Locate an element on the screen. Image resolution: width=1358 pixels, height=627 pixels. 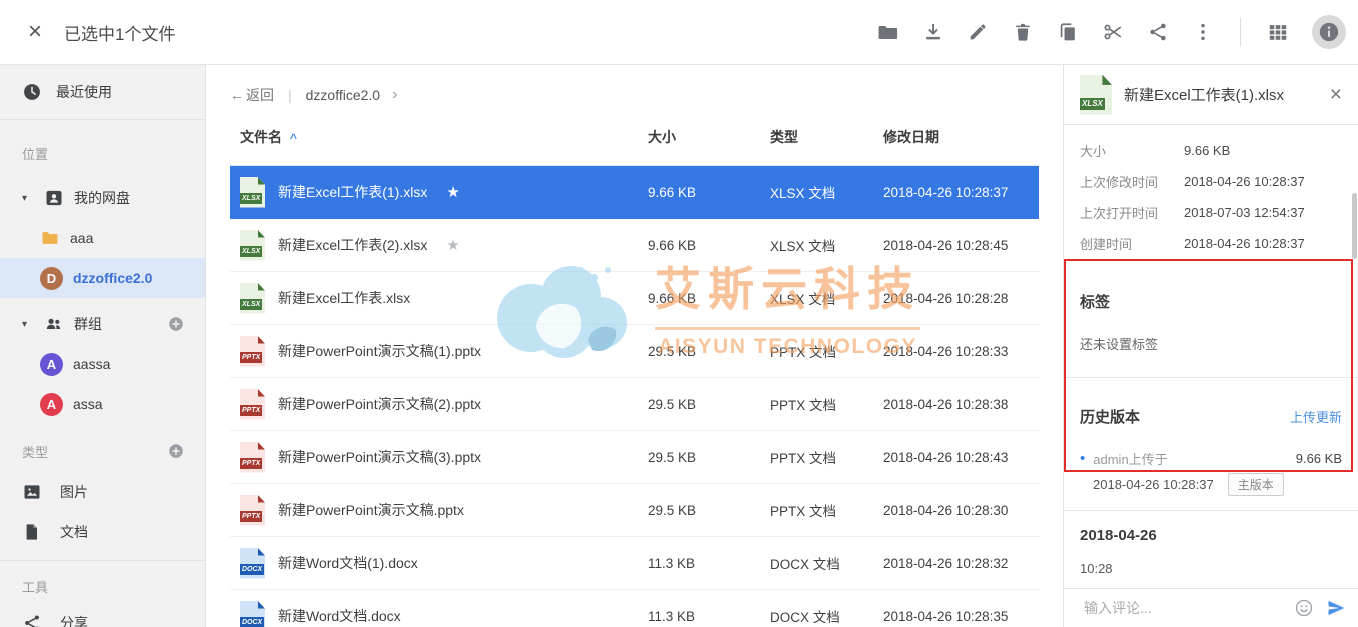
back-arrow-icon: ← is located at coordinates (237, 95).